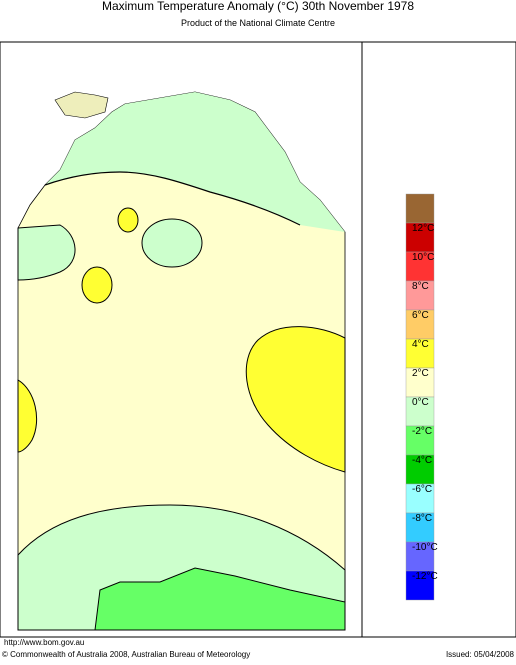 This screenshot has height=665, width=516. Describe the element at coordinates (420, 315) in the screenshot. I see `legend-label: 6°C` at that location.